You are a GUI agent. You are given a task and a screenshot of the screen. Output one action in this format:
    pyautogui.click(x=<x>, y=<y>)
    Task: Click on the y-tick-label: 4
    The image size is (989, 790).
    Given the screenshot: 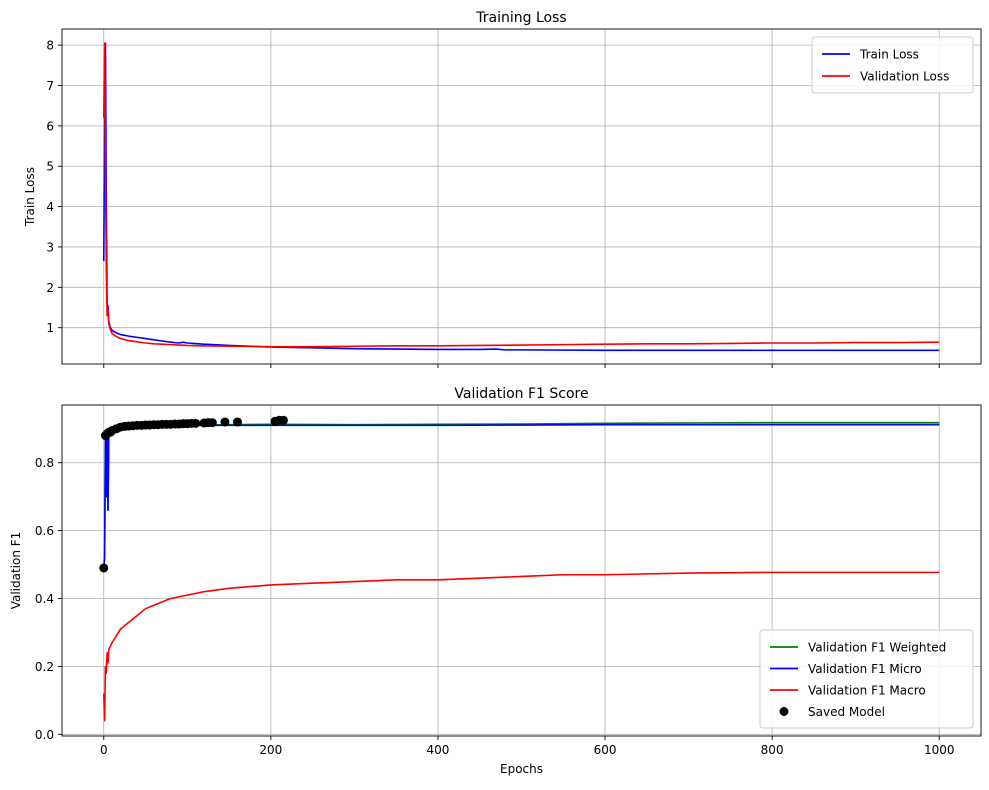 What is the action you would take?
    pyautogui.click(x=50, y=207)
    